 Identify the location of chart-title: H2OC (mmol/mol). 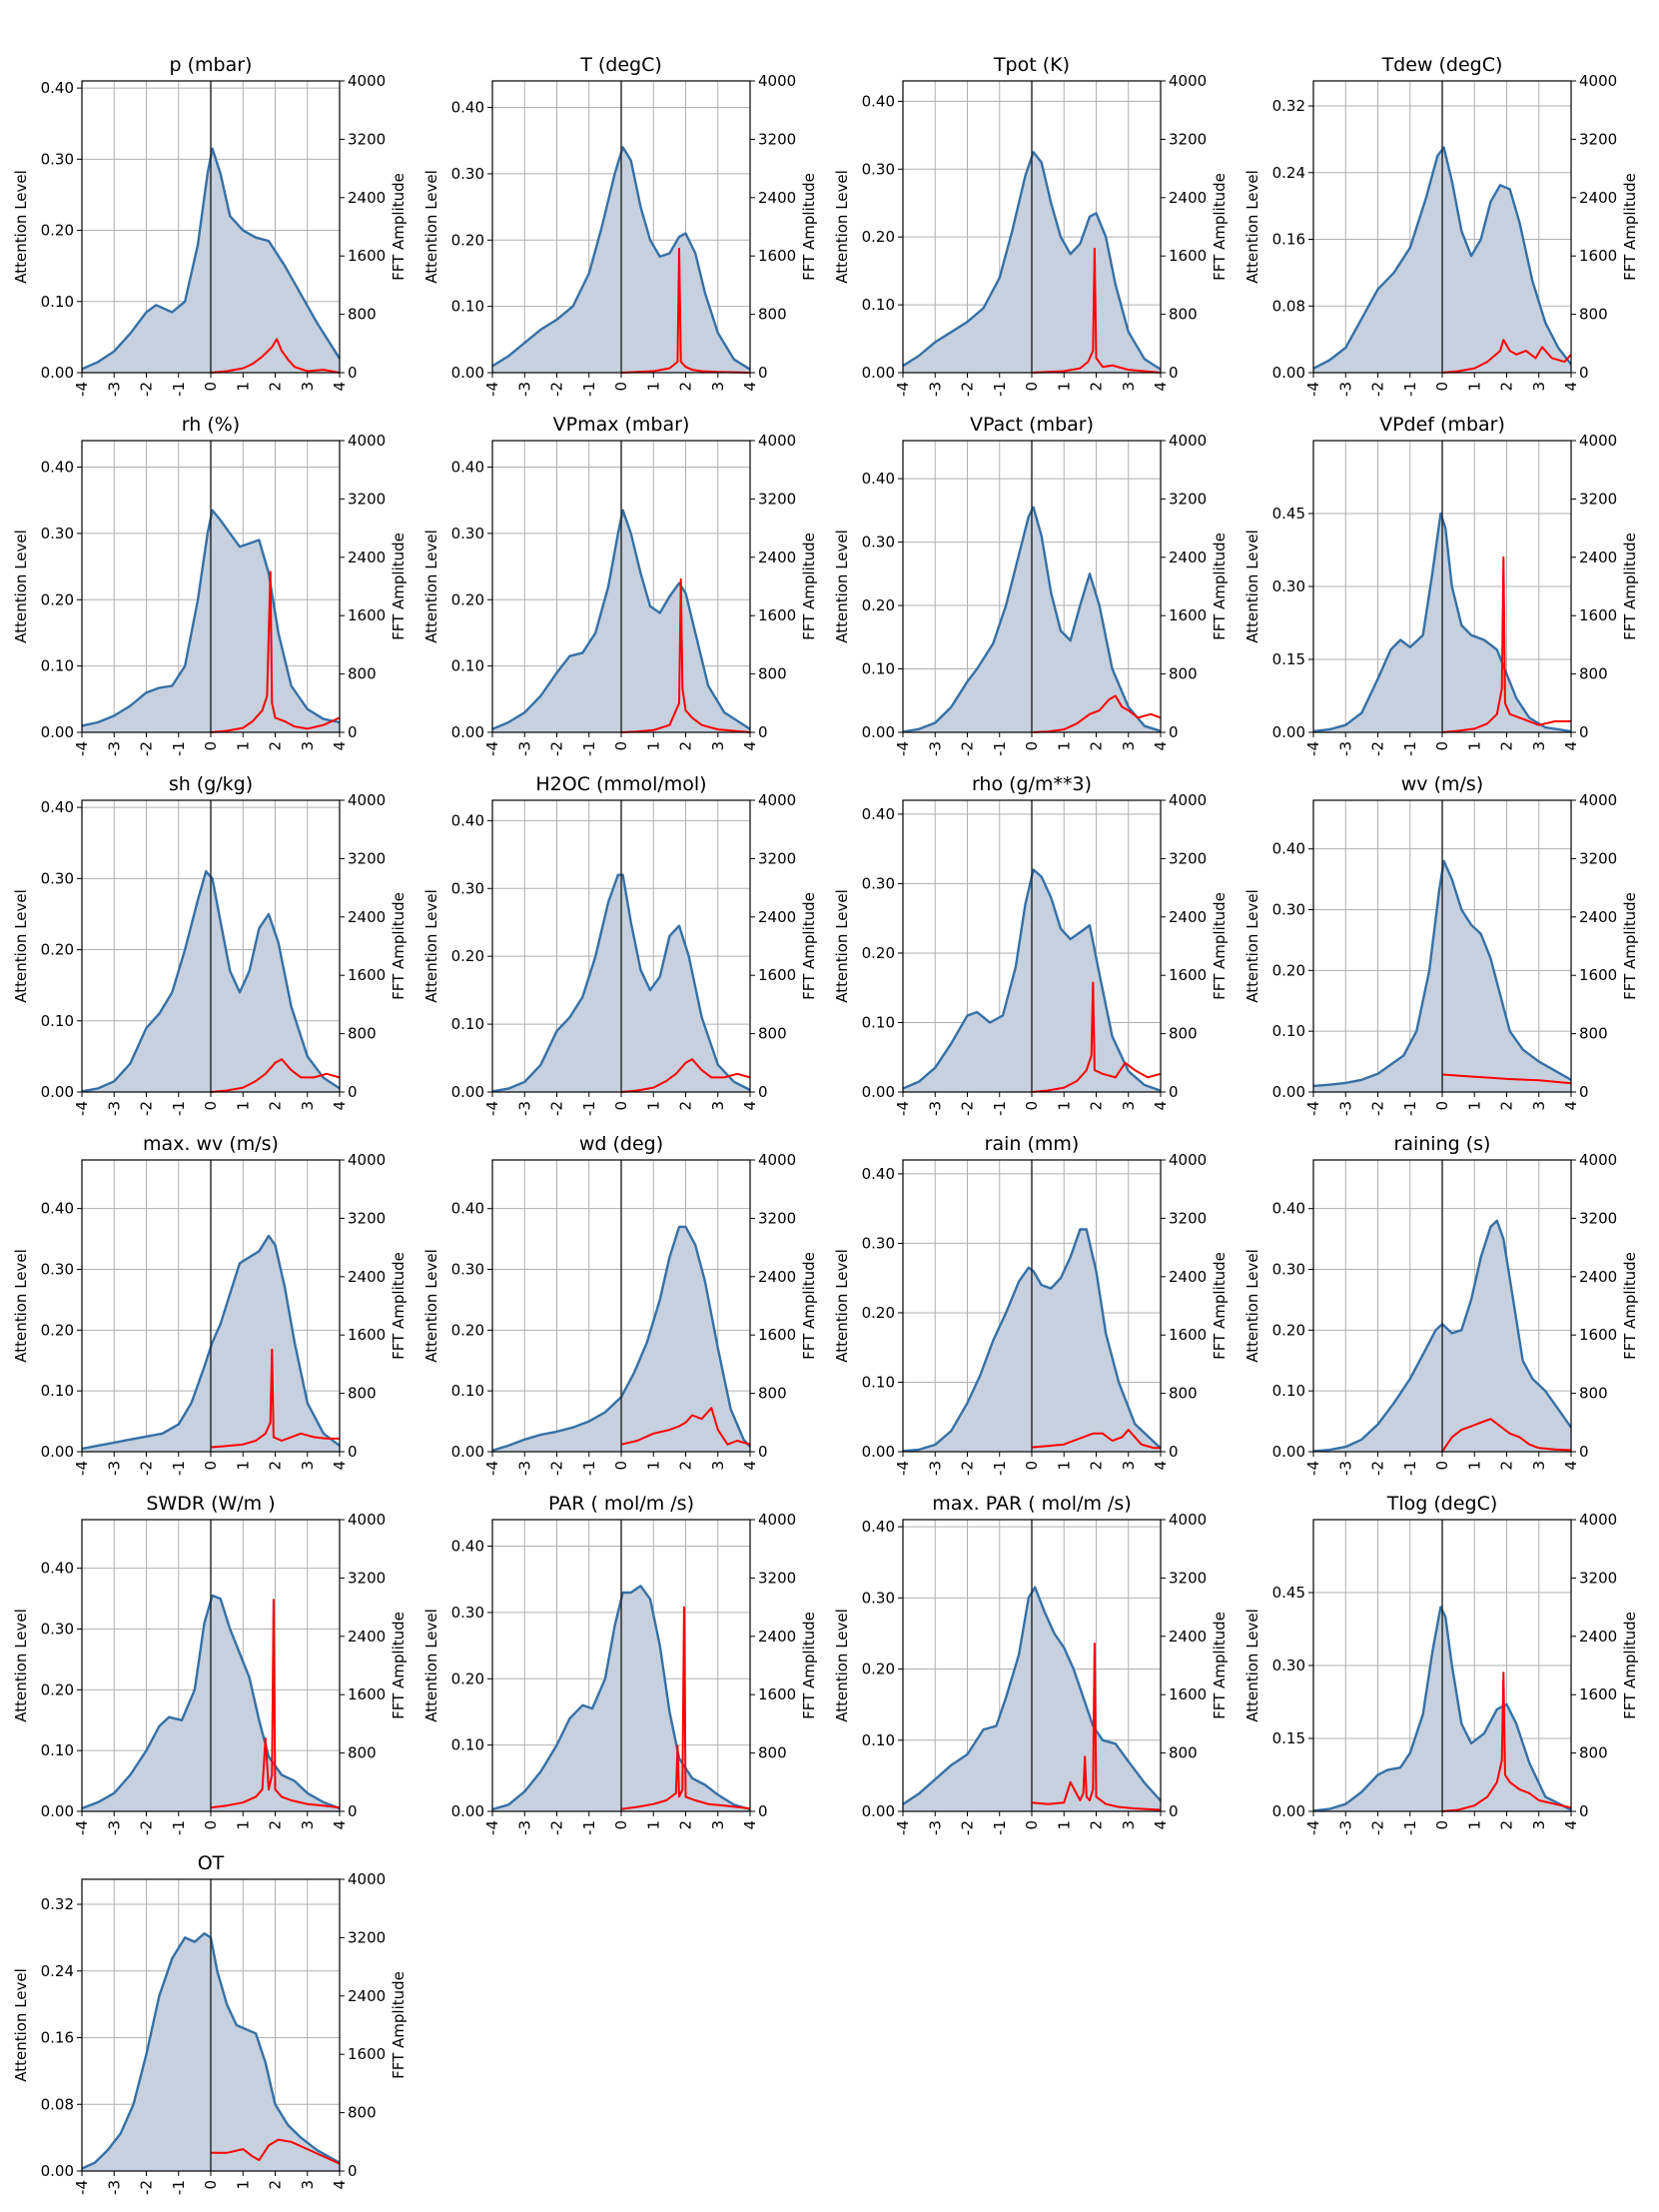
(620, 784).